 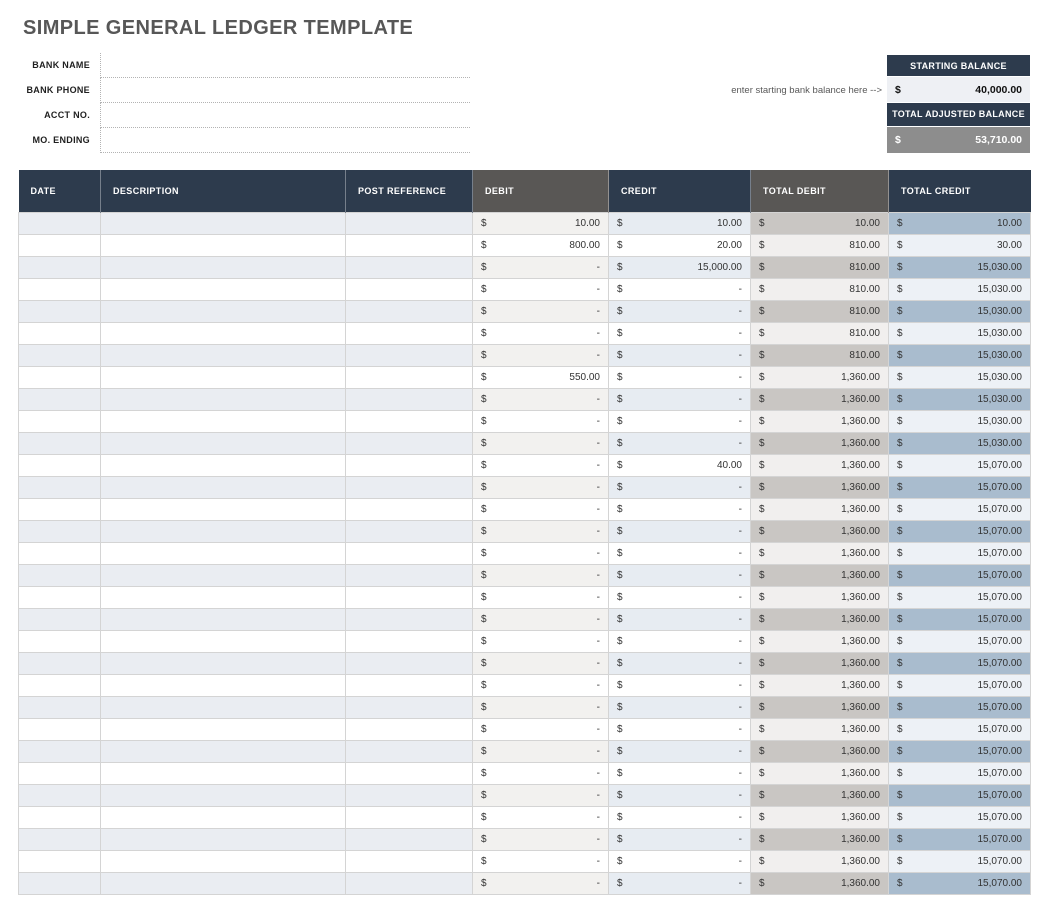 I want to click on mo-ending-field, so click(x=285, y=140).